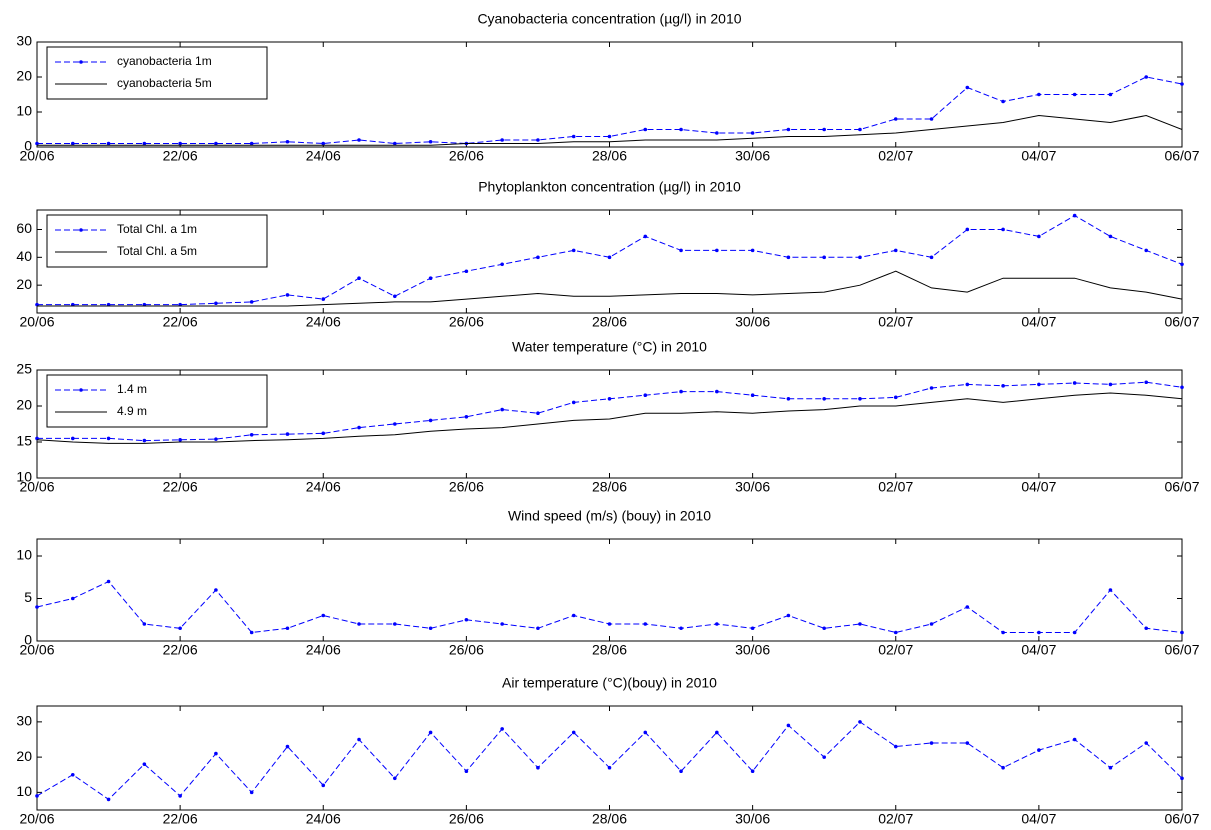  I want to click on chart-title: Water temperature (°C) in 2010, so click(609, 347).